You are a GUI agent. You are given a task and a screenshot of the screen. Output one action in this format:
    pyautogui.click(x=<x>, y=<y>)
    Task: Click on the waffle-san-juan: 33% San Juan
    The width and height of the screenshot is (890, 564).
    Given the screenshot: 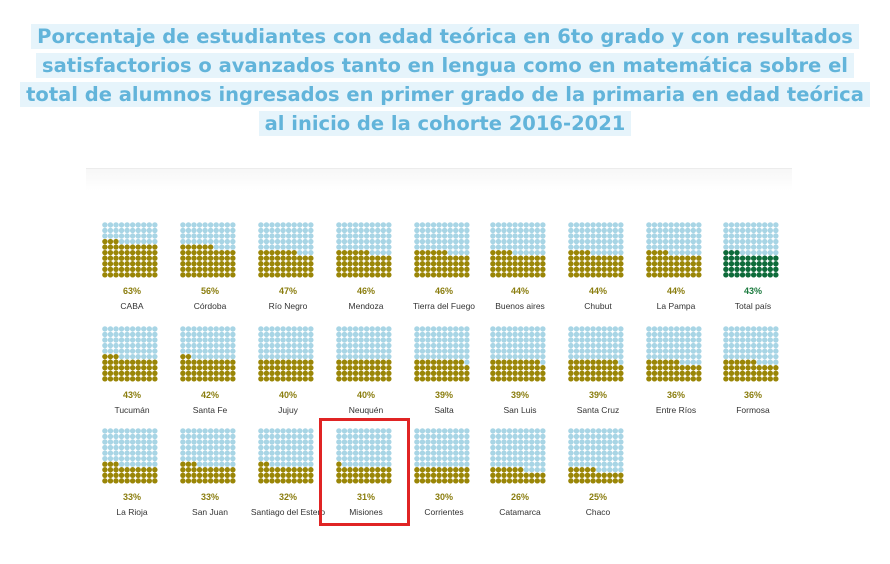 What is the action you would take?
    pyautogui.click(x=220, y=476)
    